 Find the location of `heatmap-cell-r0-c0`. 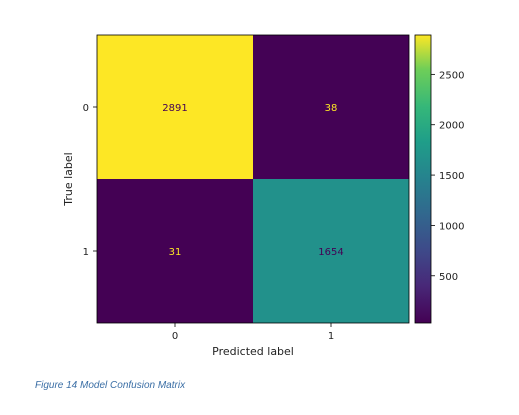

heatmap-cell-r0-c0 is located at coordinates (175, 107).